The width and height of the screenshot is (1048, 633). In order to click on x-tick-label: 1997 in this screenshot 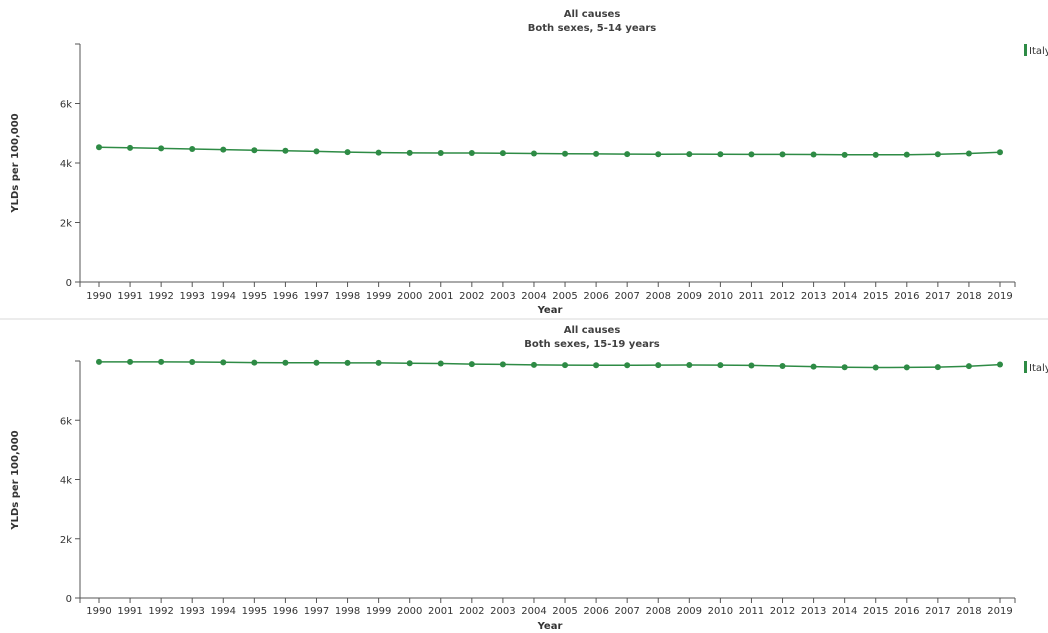, I will do `click(316, 296)`.